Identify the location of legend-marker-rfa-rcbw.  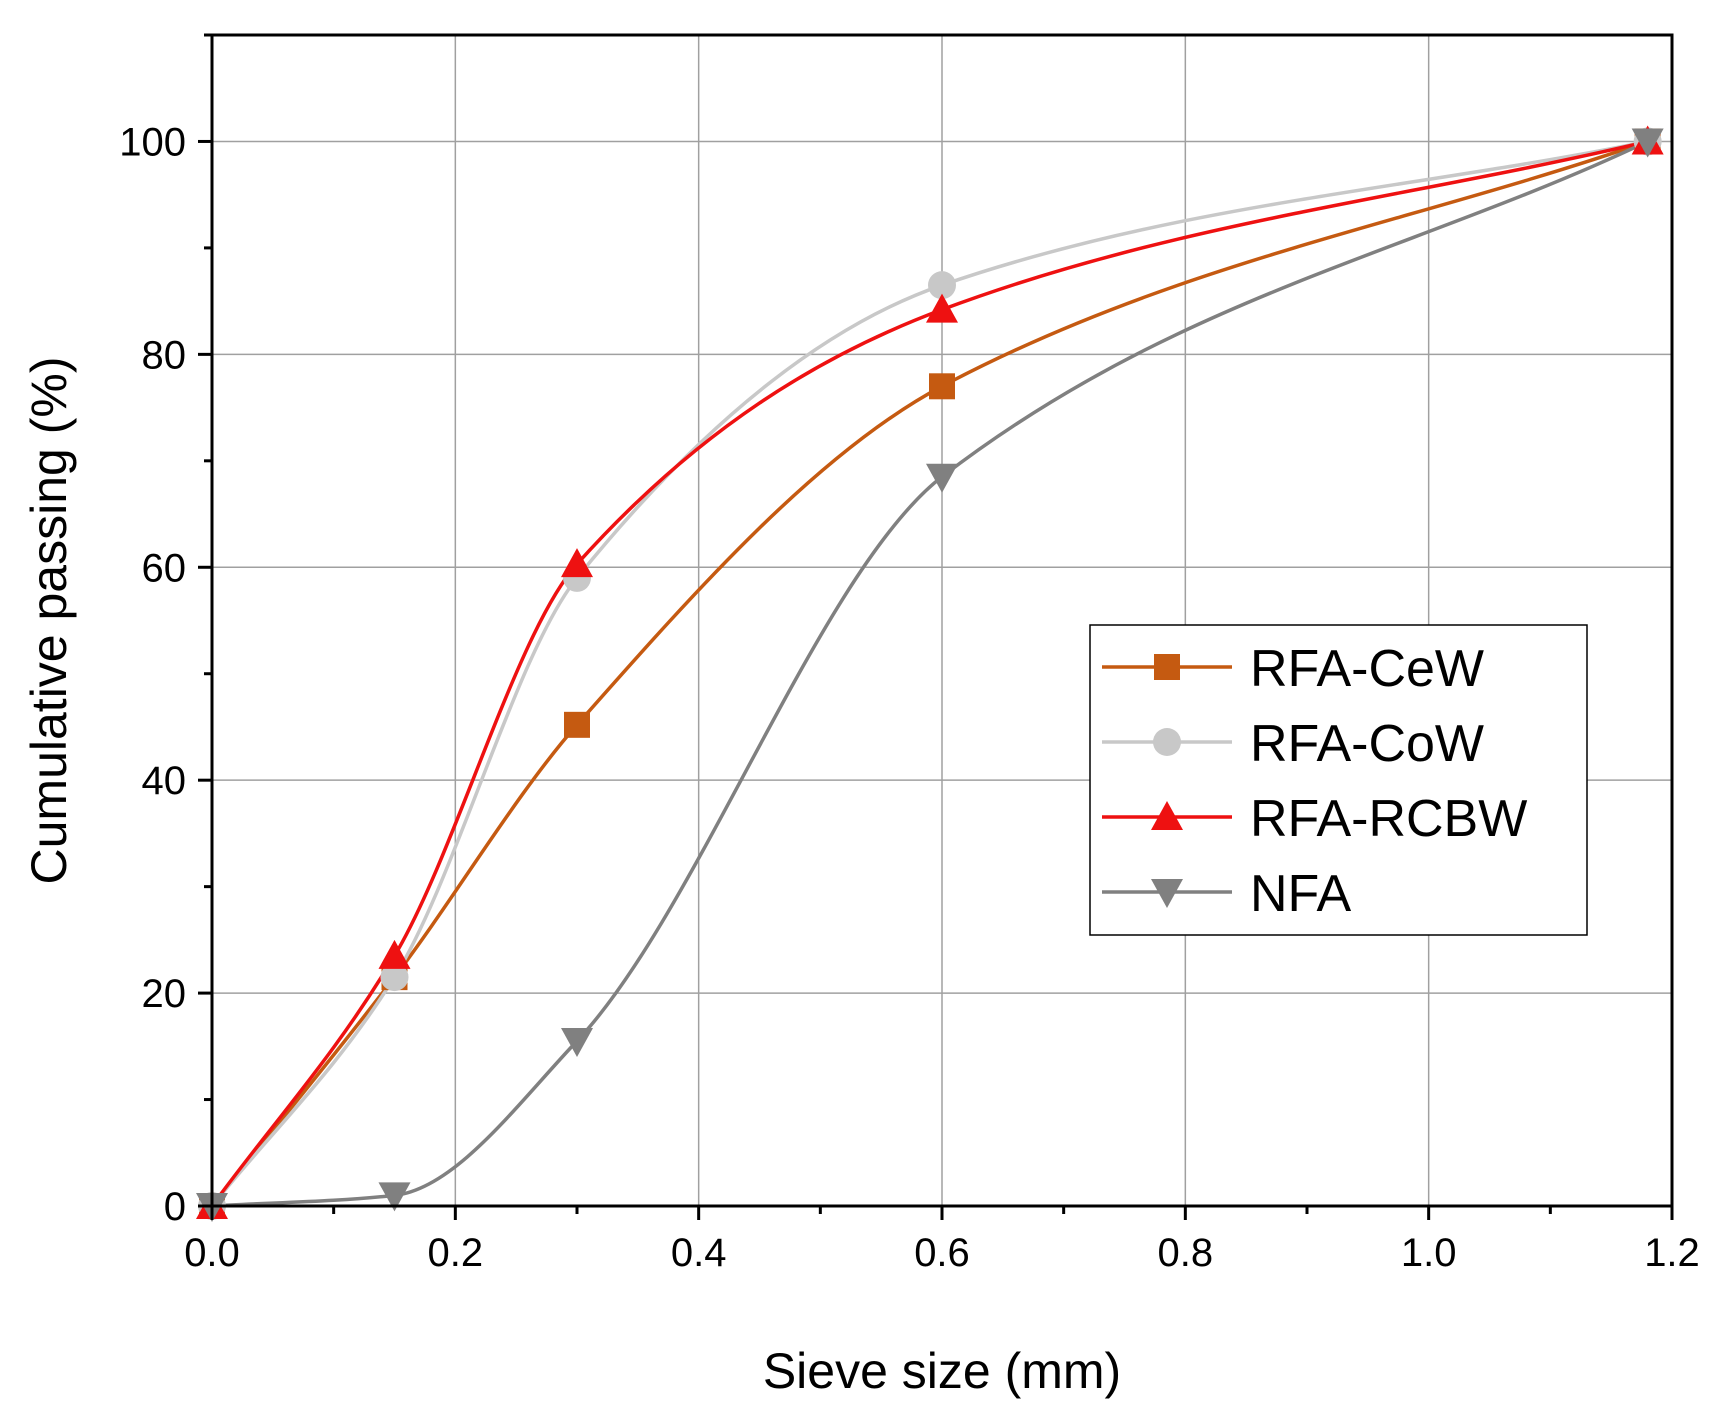
(1167, 815).